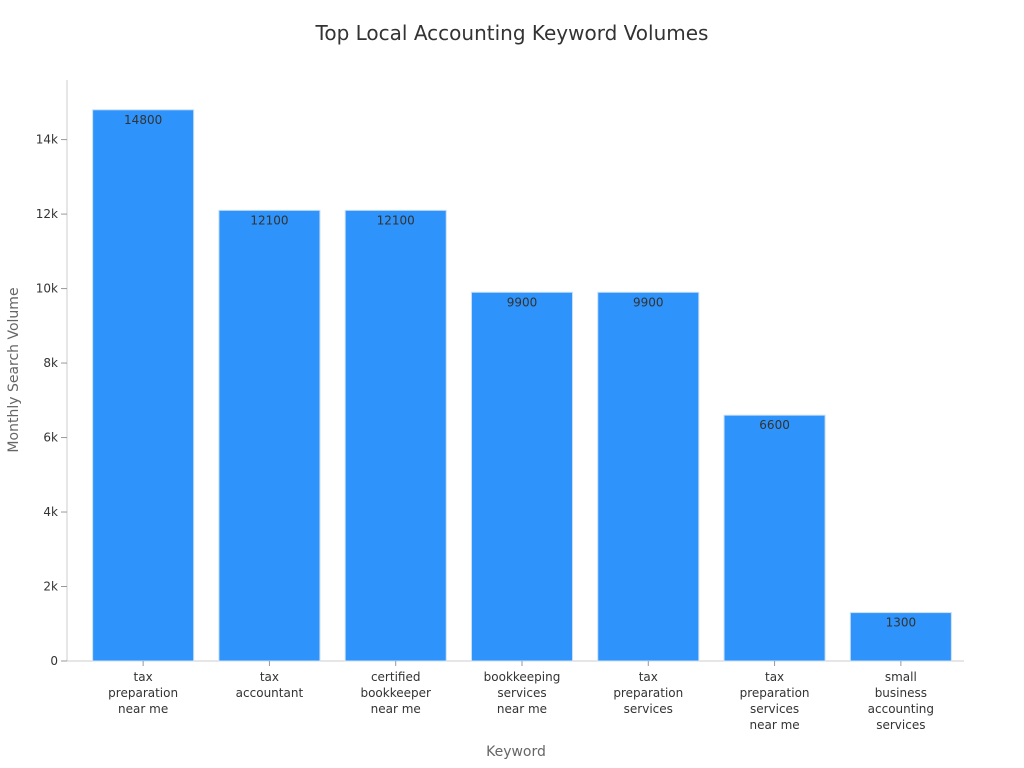 The width and height of the screenshot is (1024, 768). Describe the element at coordinates (50, 438) in the screenshot. I see `y-tick-label: 6k` at that location.